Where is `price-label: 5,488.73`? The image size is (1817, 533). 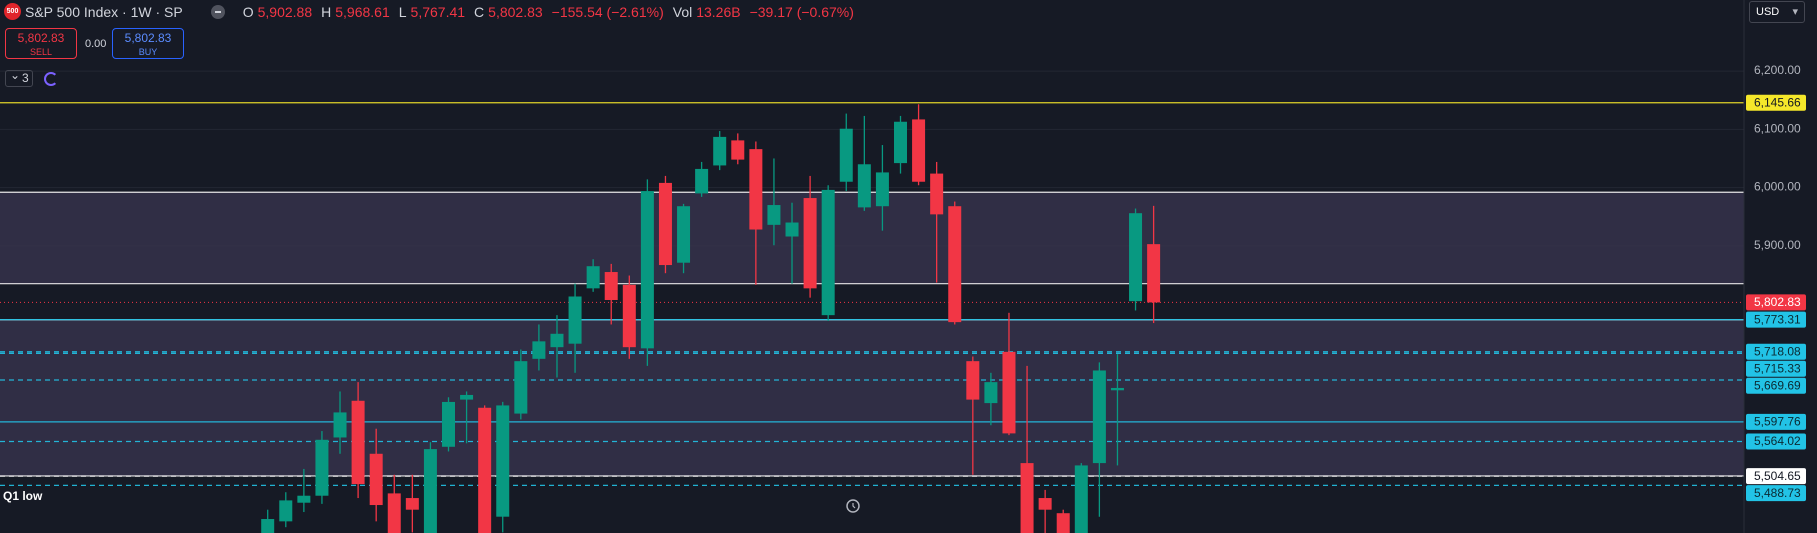 price-label: 5,488.73 is located at coordinates (1777, 493).